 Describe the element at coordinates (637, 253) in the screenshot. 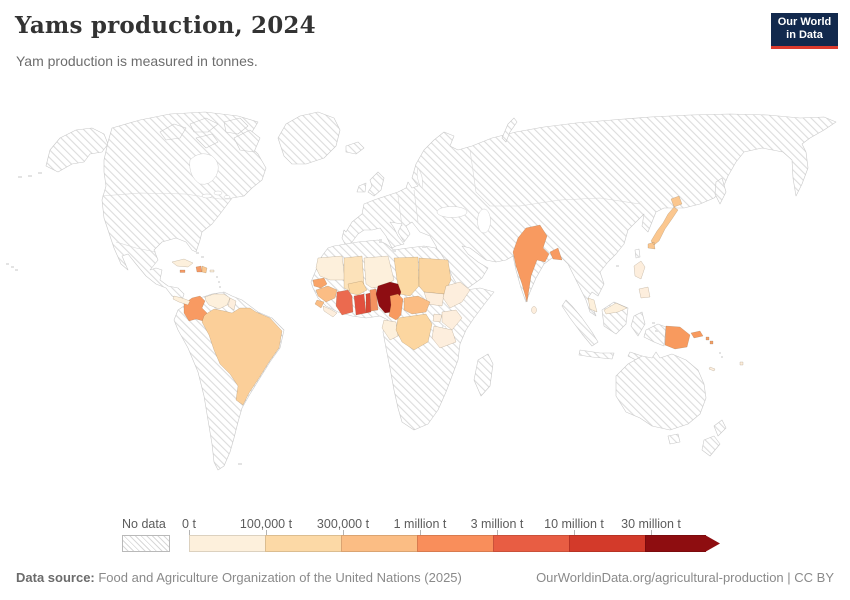

I see `landmass-taiwan` at that location.